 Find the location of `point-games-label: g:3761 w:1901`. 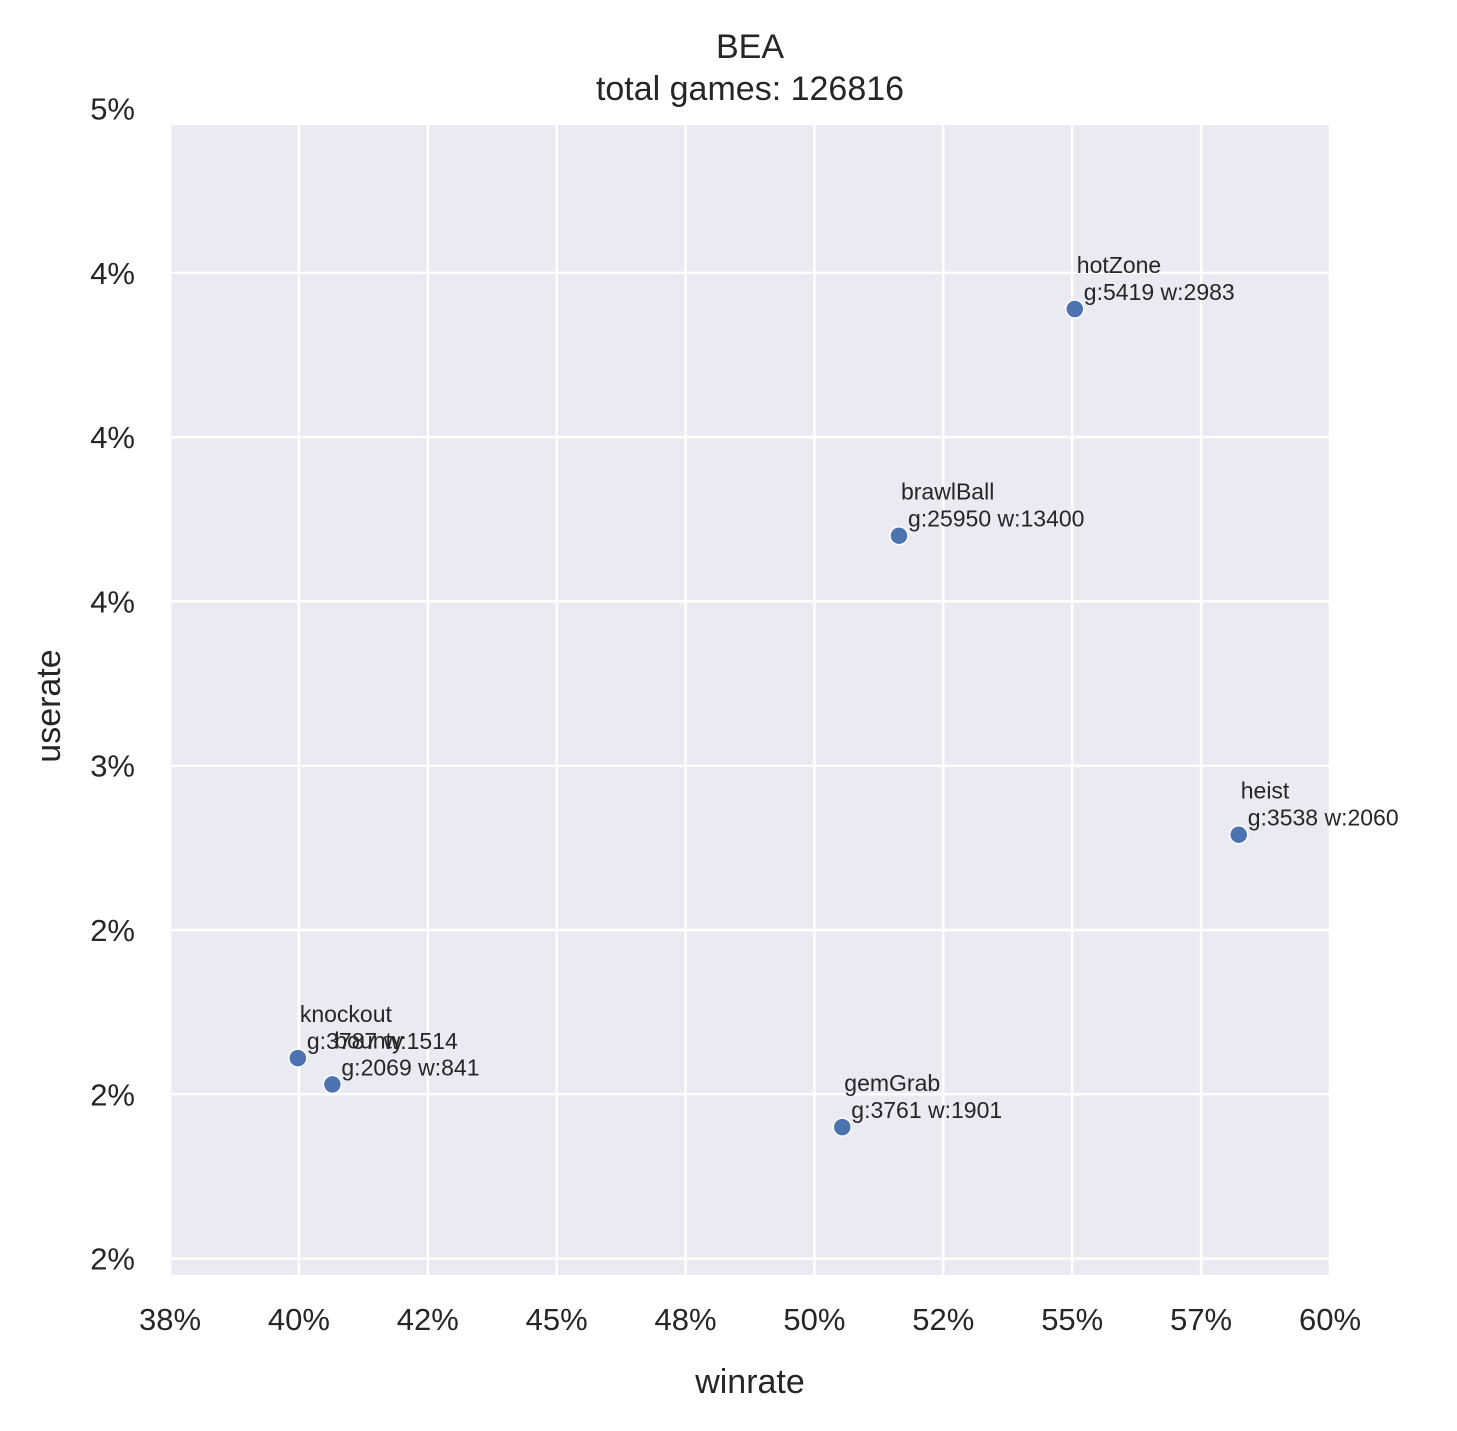

point-games-label: g:3761 w:1901 is located at coordinates (926, 1110).